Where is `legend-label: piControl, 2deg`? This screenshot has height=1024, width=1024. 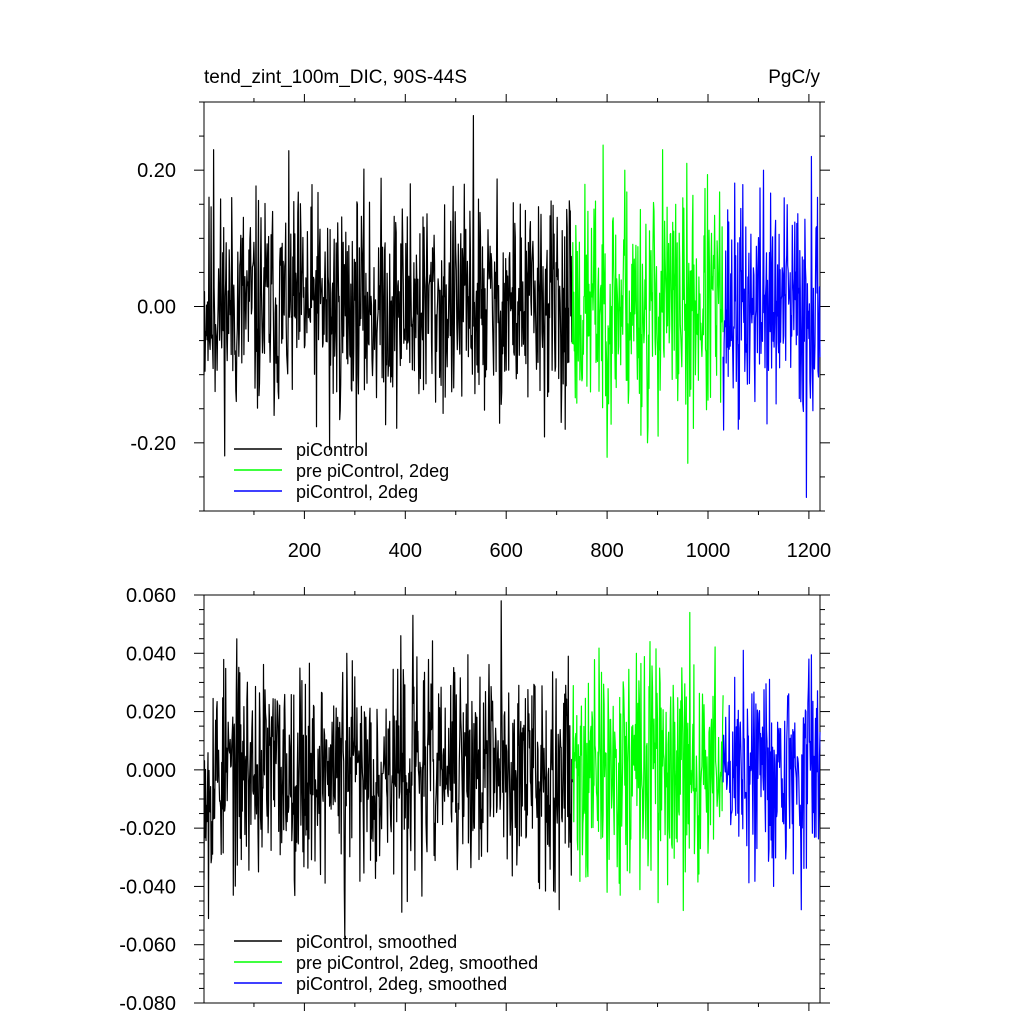
legend-label: piControl, 2deg is located at coordinates (357, 492).